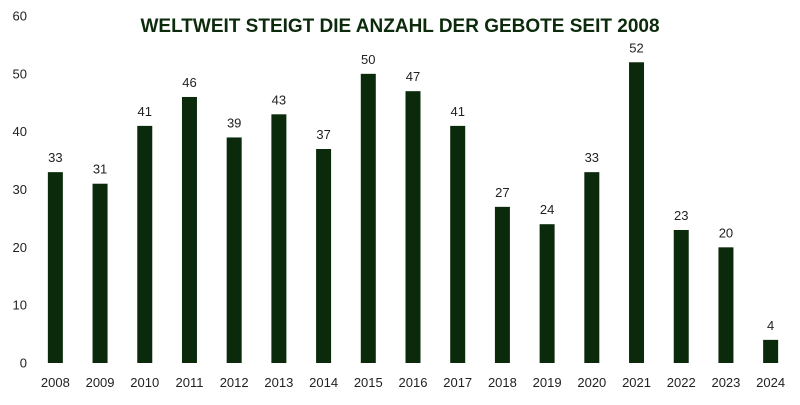 The image size is (800, 405). I want to click on x-tick-label: 2021, so click(636, 382).